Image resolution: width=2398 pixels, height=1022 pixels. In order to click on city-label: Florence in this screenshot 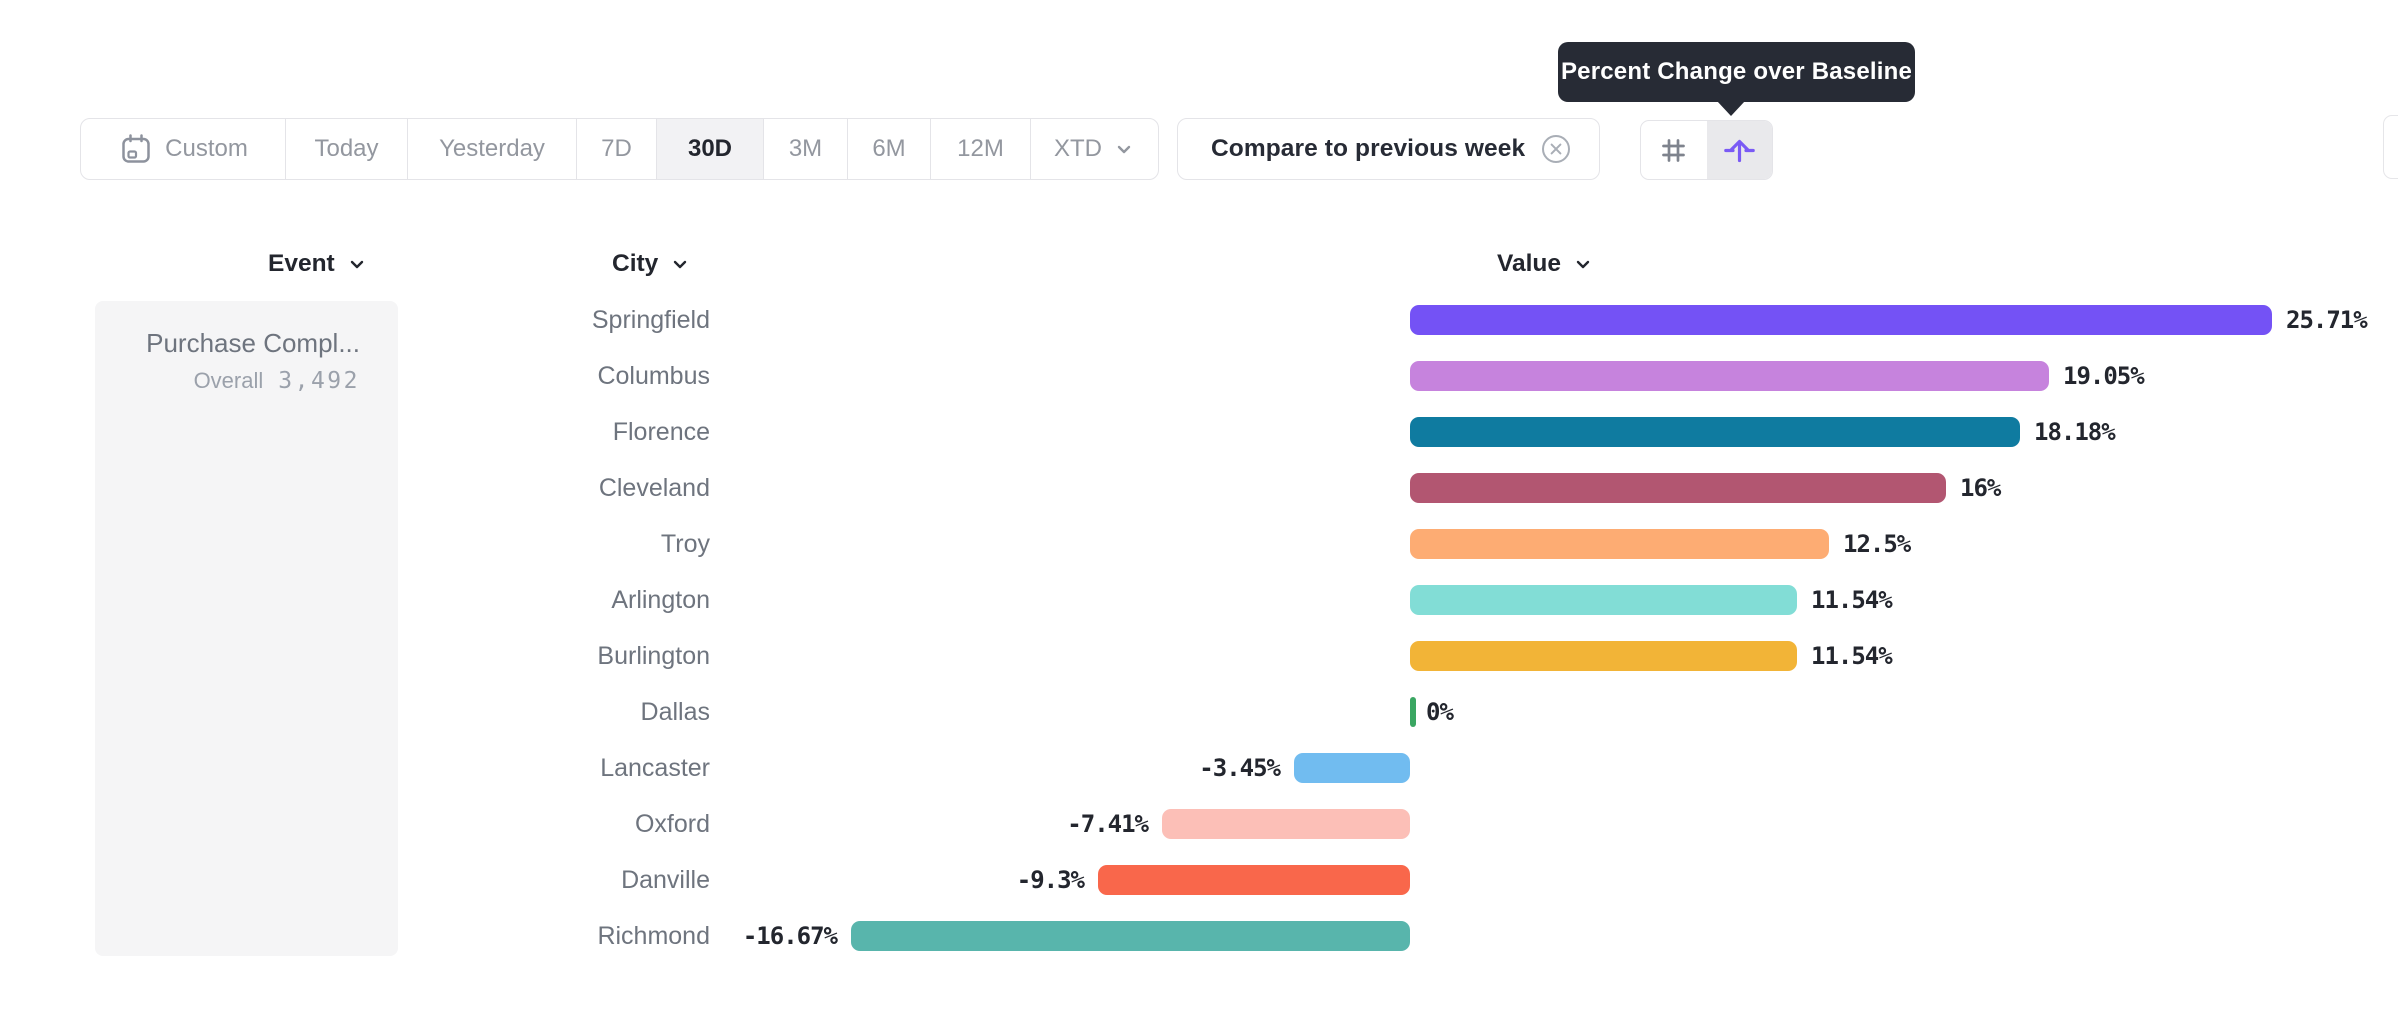, I will do `click(661, 432)`.